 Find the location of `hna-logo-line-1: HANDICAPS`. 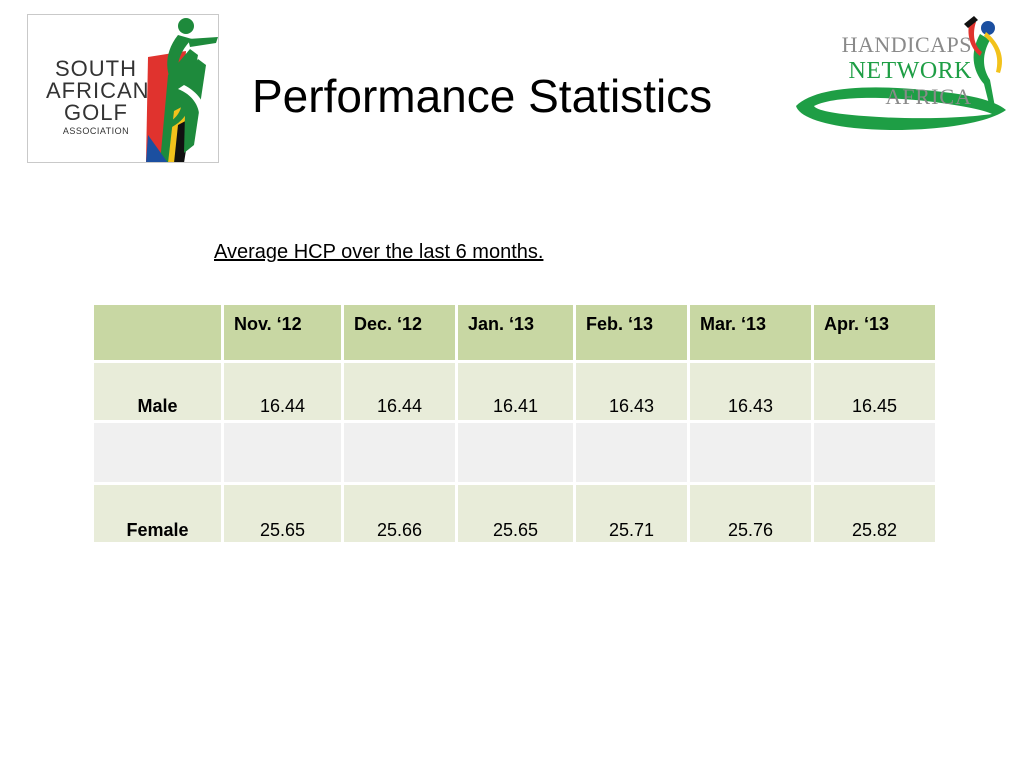

hna-logo-line-1: HANDICAPS is located at coordinates (906, 44).